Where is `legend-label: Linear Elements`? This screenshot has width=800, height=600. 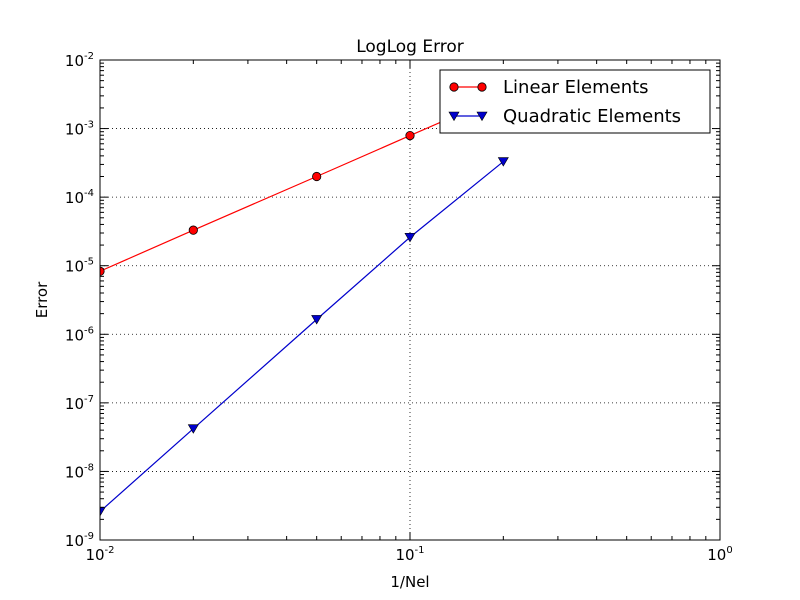
legend-label: Linear Elements is located at coordinates (576, 87).